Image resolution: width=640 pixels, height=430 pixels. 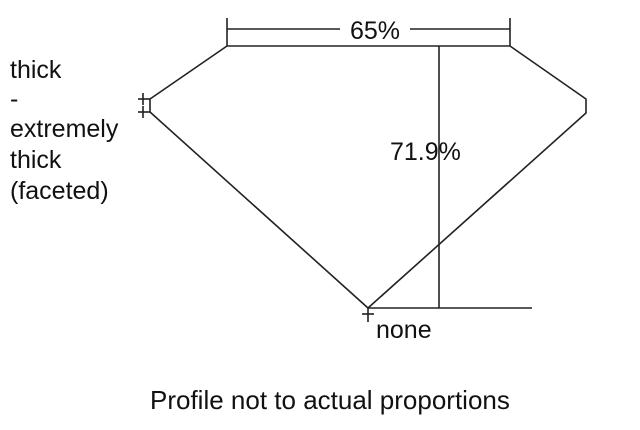 I want to click on culet-label: none, so click(x=404, y=330).